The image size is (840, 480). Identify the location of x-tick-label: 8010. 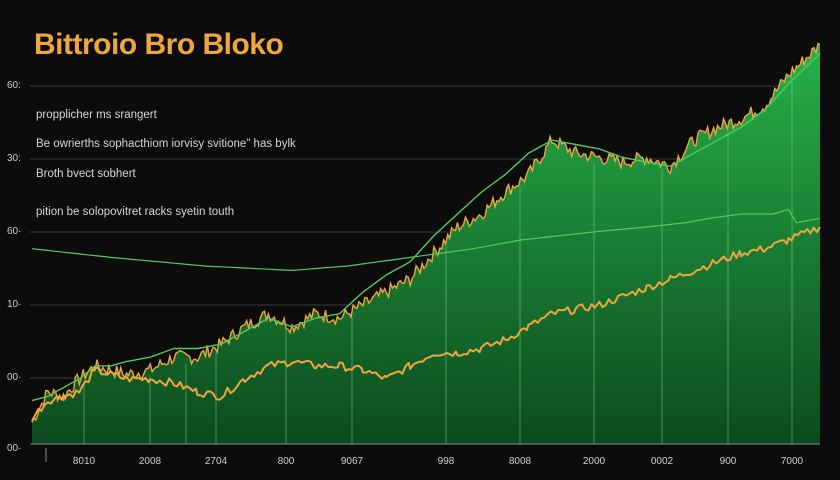
(84, 461).